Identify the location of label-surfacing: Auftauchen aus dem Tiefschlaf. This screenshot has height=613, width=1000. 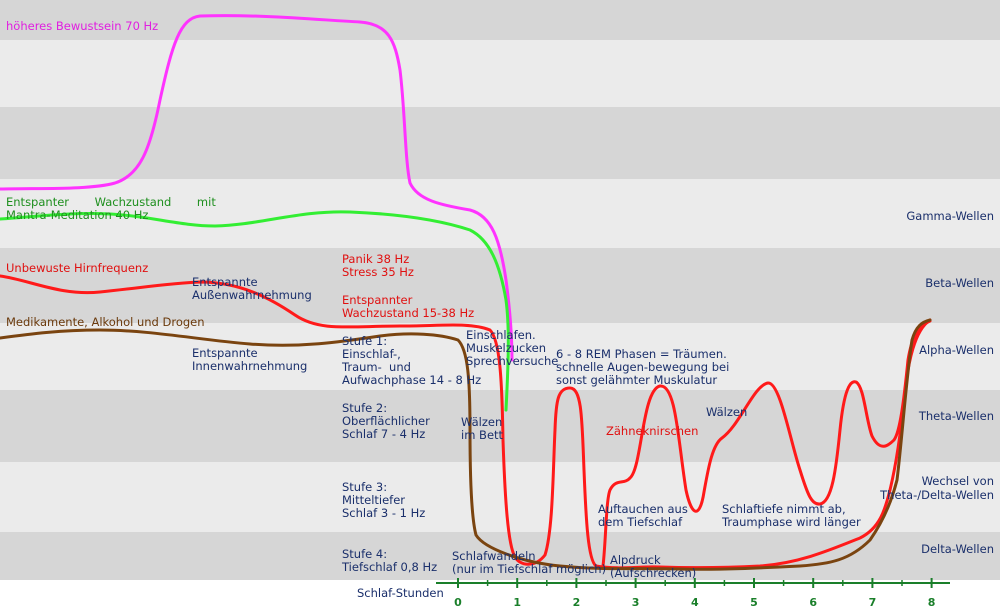
(643, 515).